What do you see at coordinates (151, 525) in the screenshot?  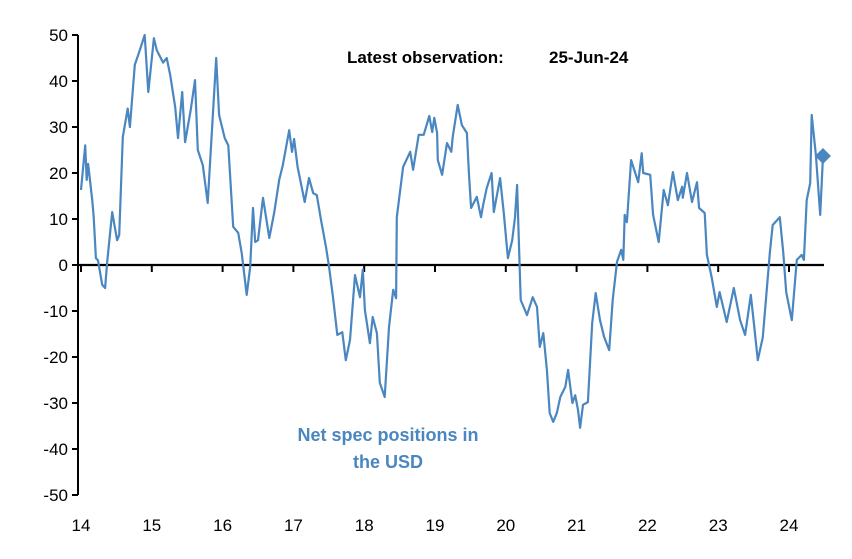 I see `x-tick-label: 15` at bounding box center [151, 525].